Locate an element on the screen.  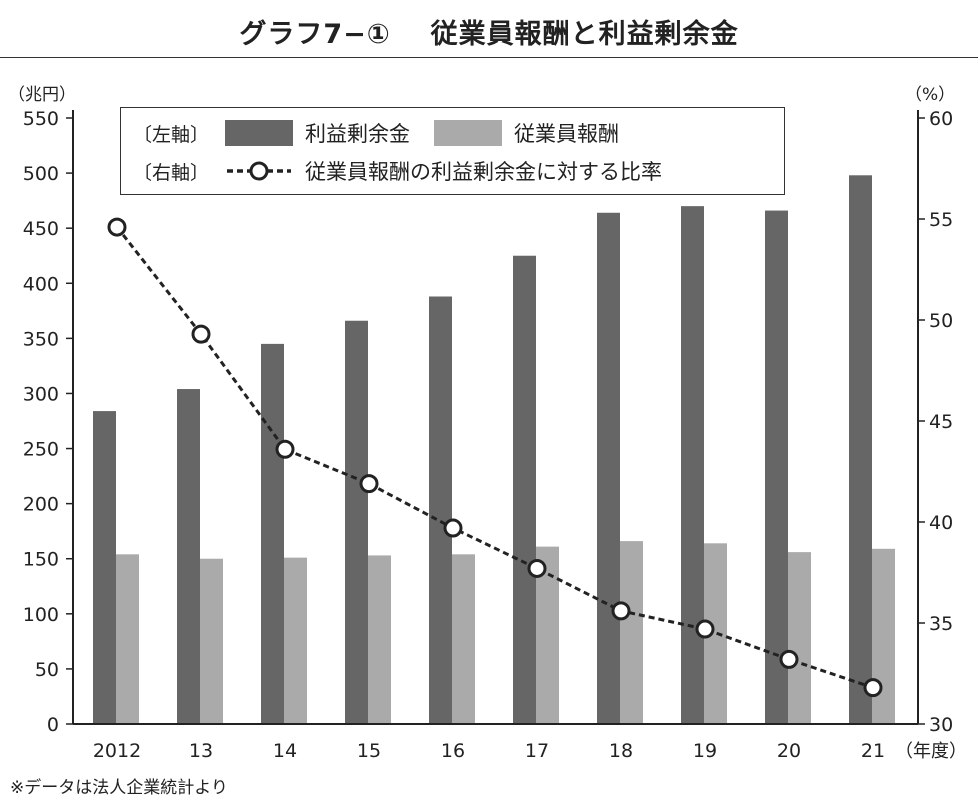
footnote: ※データは法人企業統計より is located at coordinates (119, 788).